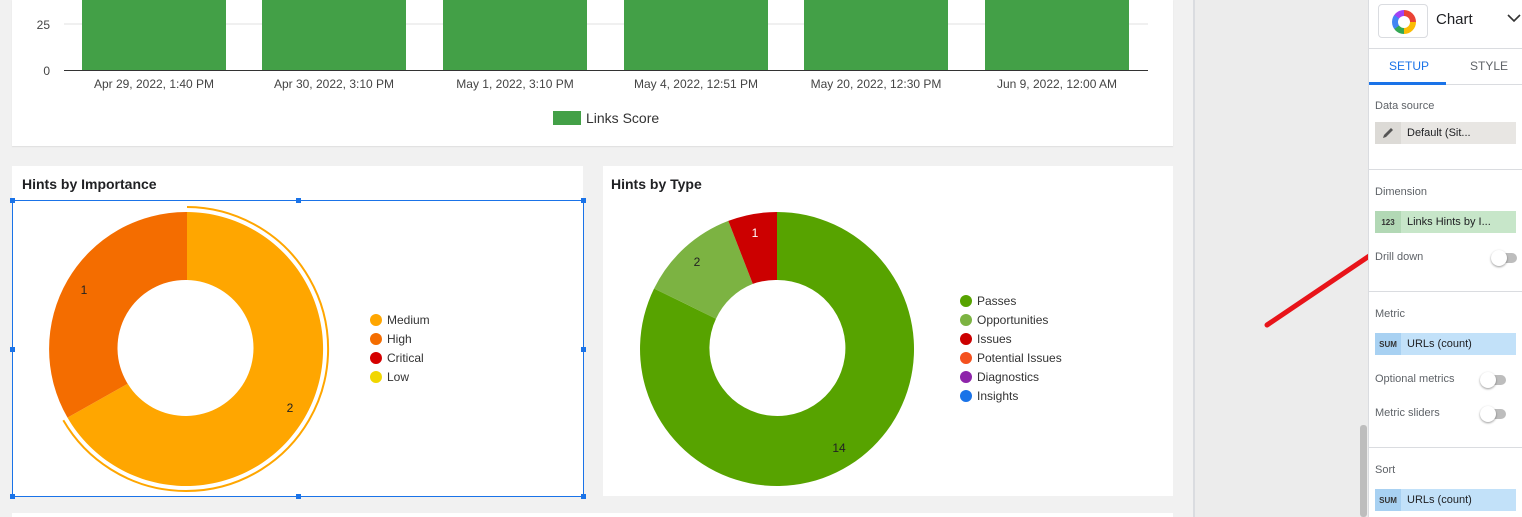  What do you see at coordinates (515, 35) in the screenshot?
I see `bar-may1` at bounding box center [515, 35].